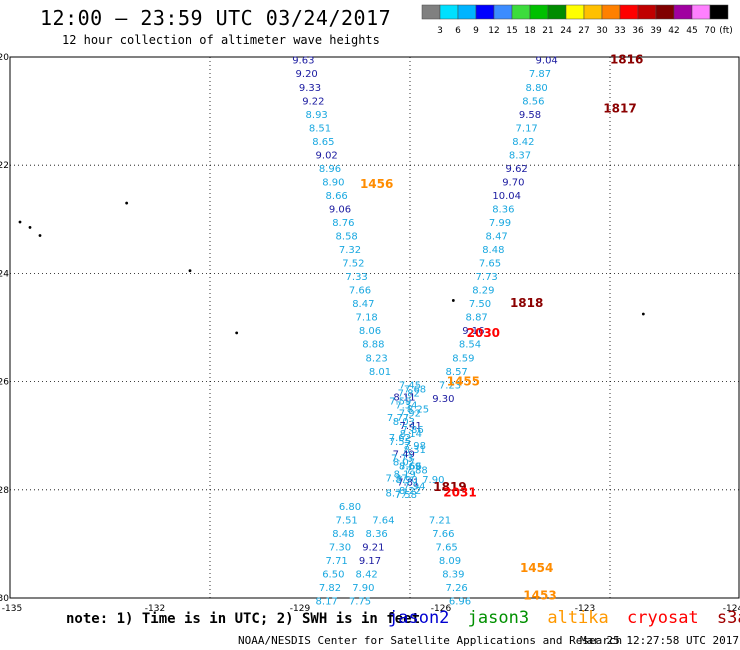 The height and width of the screenshot is (650, 740). What do you see at coordinates (585, 608) in the screenshot?
I see `x-tick-label: -123` at bounding box center [585, 608].